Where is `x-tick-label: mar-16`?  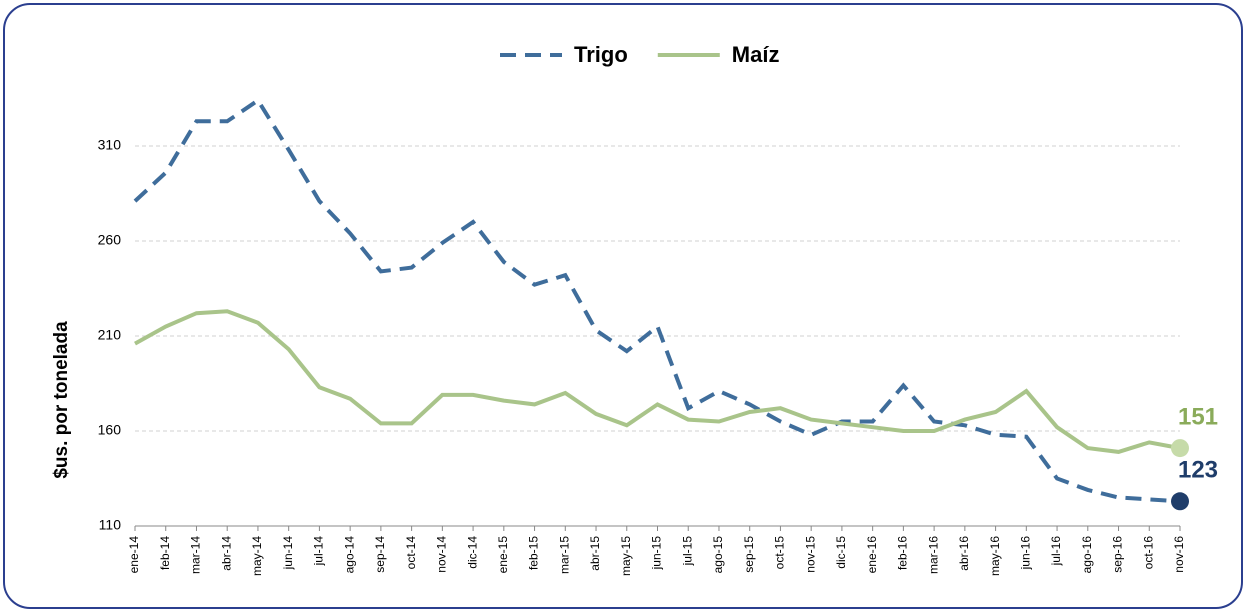 x-tick-label: mar-16 is located at coordinates (933, 555).